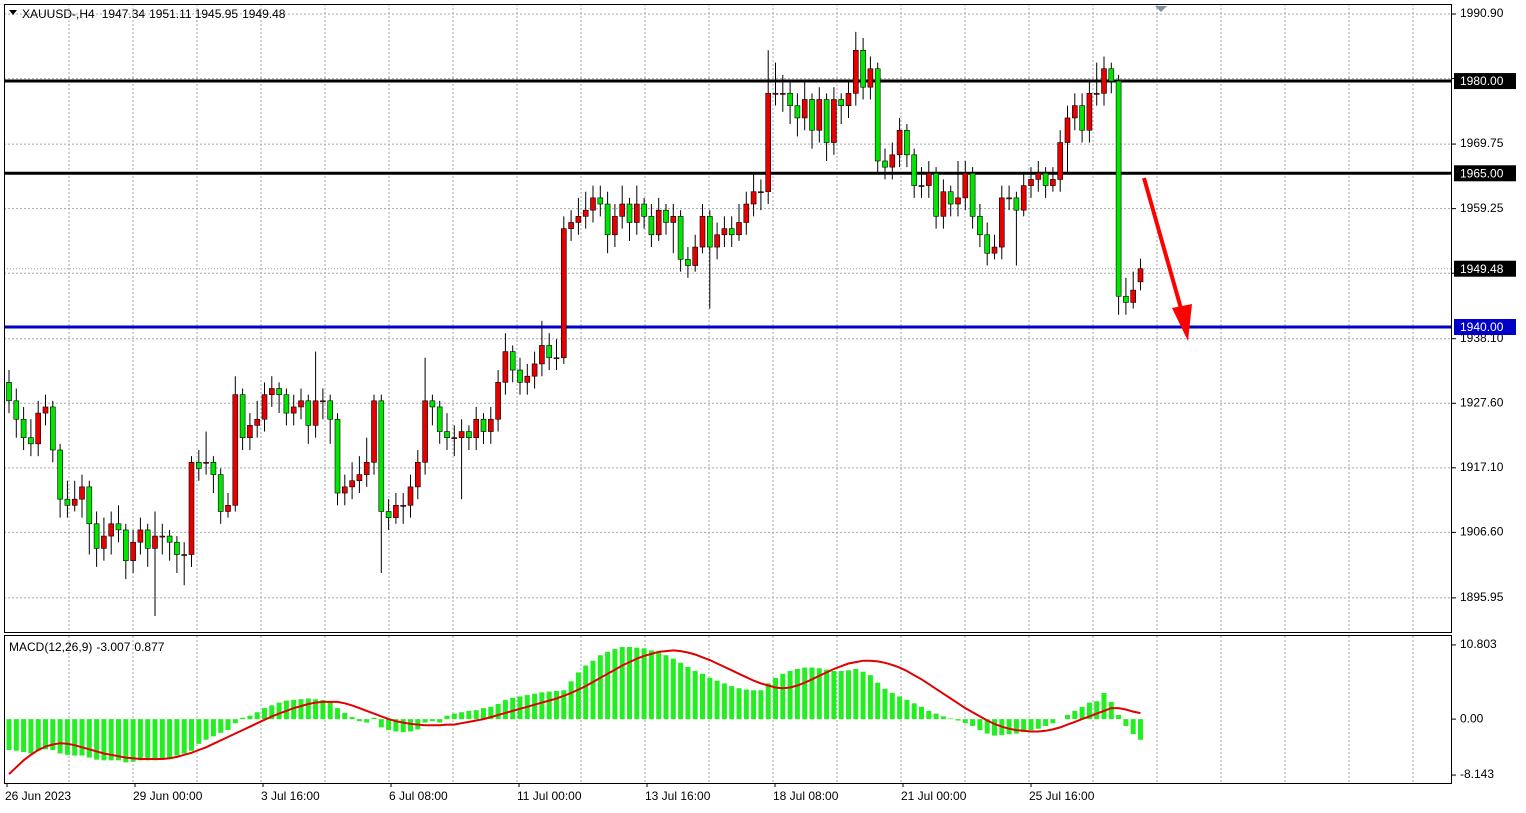 This screenshot has width=1526, height=813. What do you see at coordinates (1485, 173) in the screenshot?
I see `price-box` at bounding box center [1485, 173].